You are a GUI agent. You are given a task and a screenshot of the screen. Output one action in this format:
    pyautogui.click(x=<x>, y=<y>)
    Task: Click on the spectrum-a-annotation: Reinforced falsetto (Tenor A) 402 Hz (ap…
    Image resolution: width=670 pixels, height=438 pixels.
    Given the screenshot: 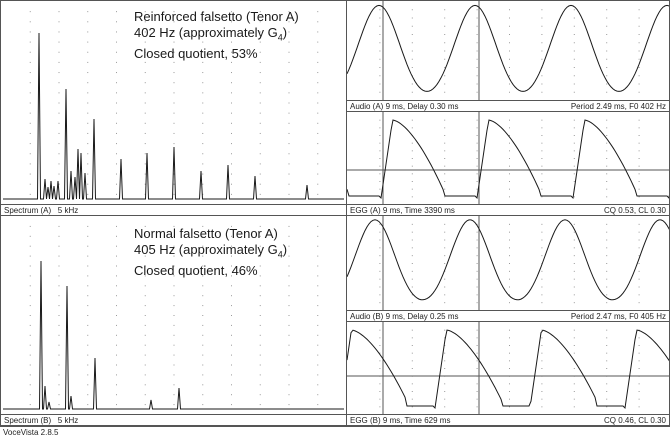 What is the action you would take?
    pyautogui.click(x=216, y=35)
    